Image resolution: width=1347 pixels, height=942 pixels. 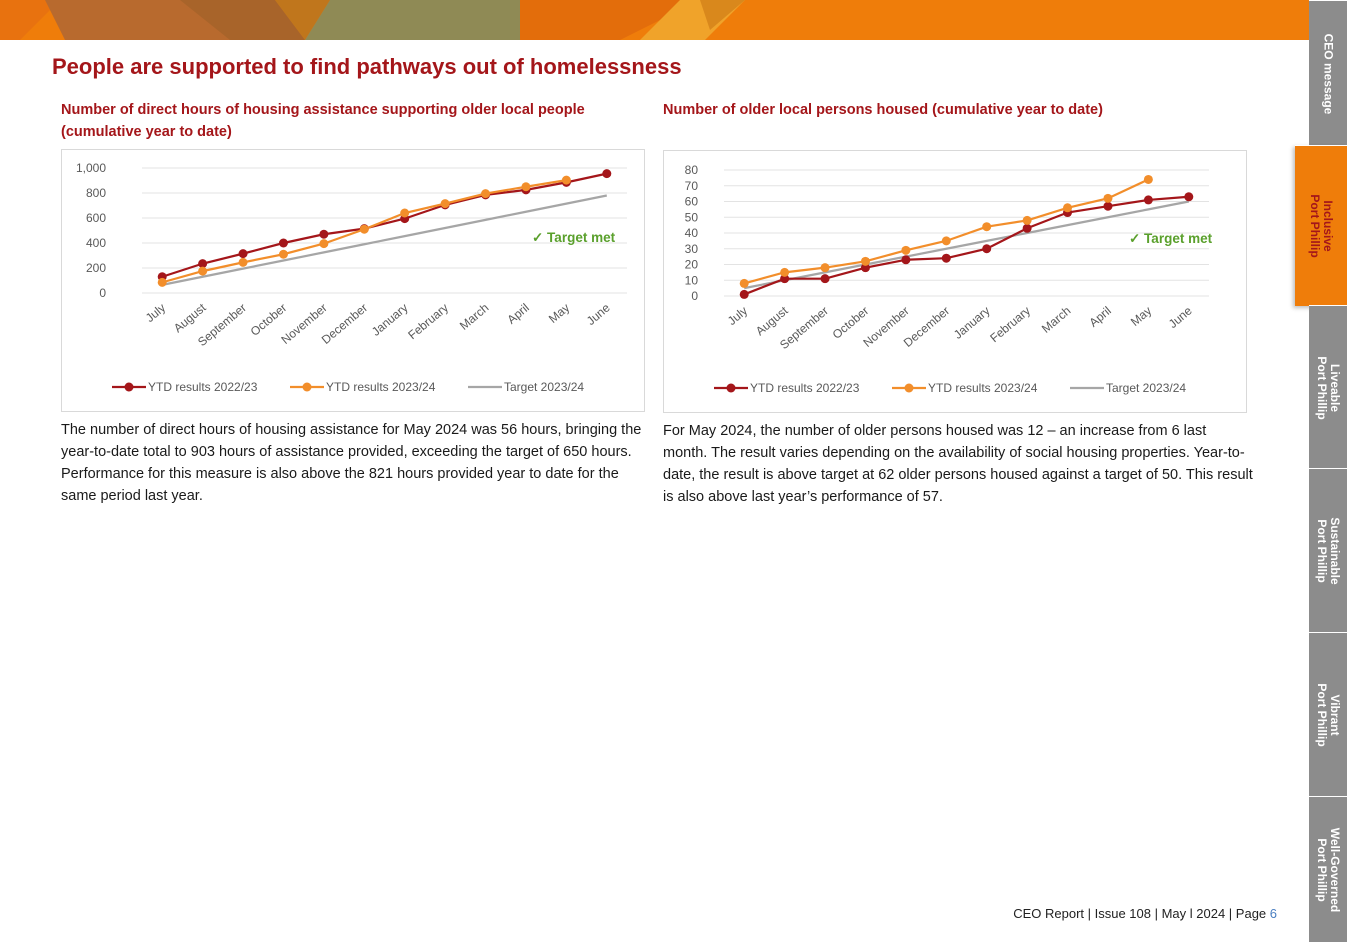 I want to click on tab-well-governed: Well-Governed Port Phillip, so click(x=1328, y=869).